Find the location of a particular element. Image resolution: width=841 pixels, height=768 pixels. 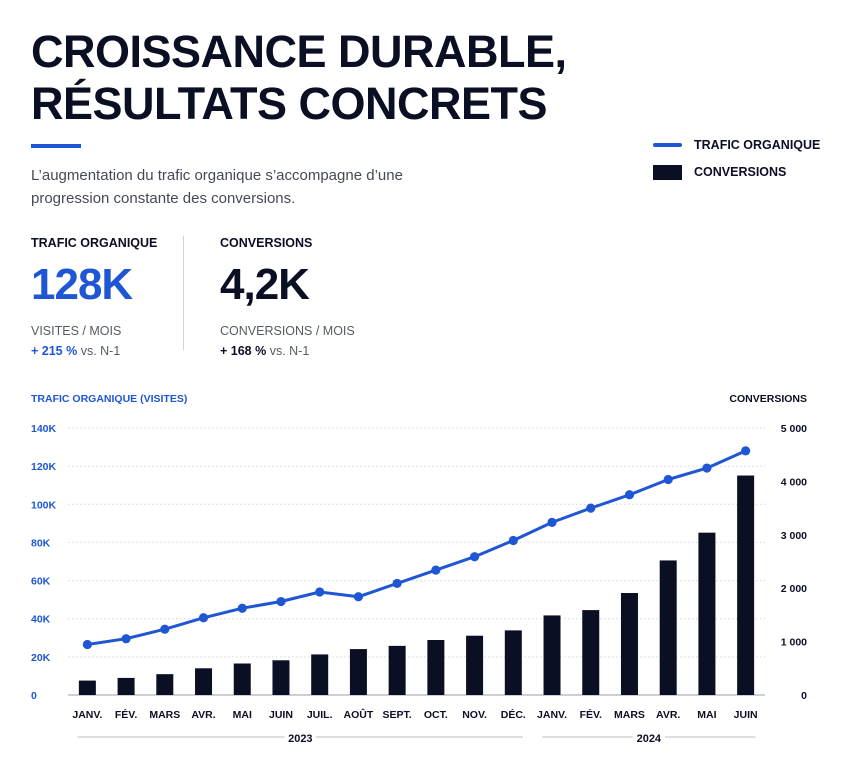

chart-legend: TRAFIC ORGANIQUE CONVERSIONS is located at coordinates (736, 163).